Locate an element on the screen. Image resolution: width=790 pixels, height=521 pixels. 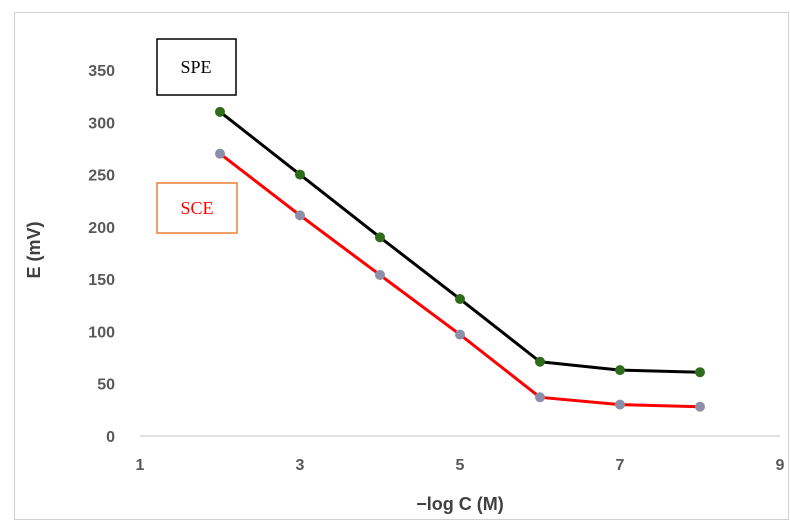
y-tick-label: 350 is located at coordinates (101, 71).